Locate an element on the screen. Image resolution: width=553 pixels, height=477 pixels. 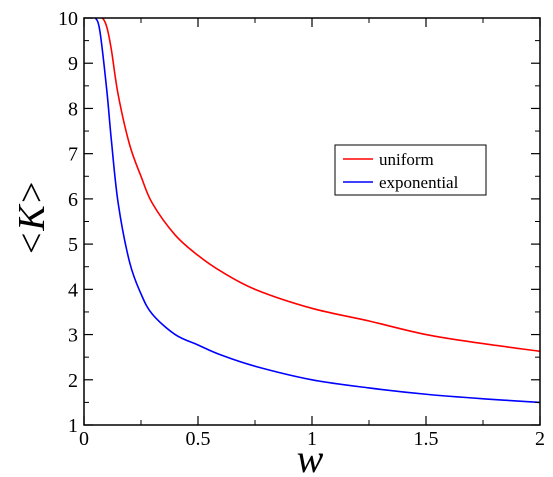
y-tick-label: 8 is located at coordinates (73, 109).